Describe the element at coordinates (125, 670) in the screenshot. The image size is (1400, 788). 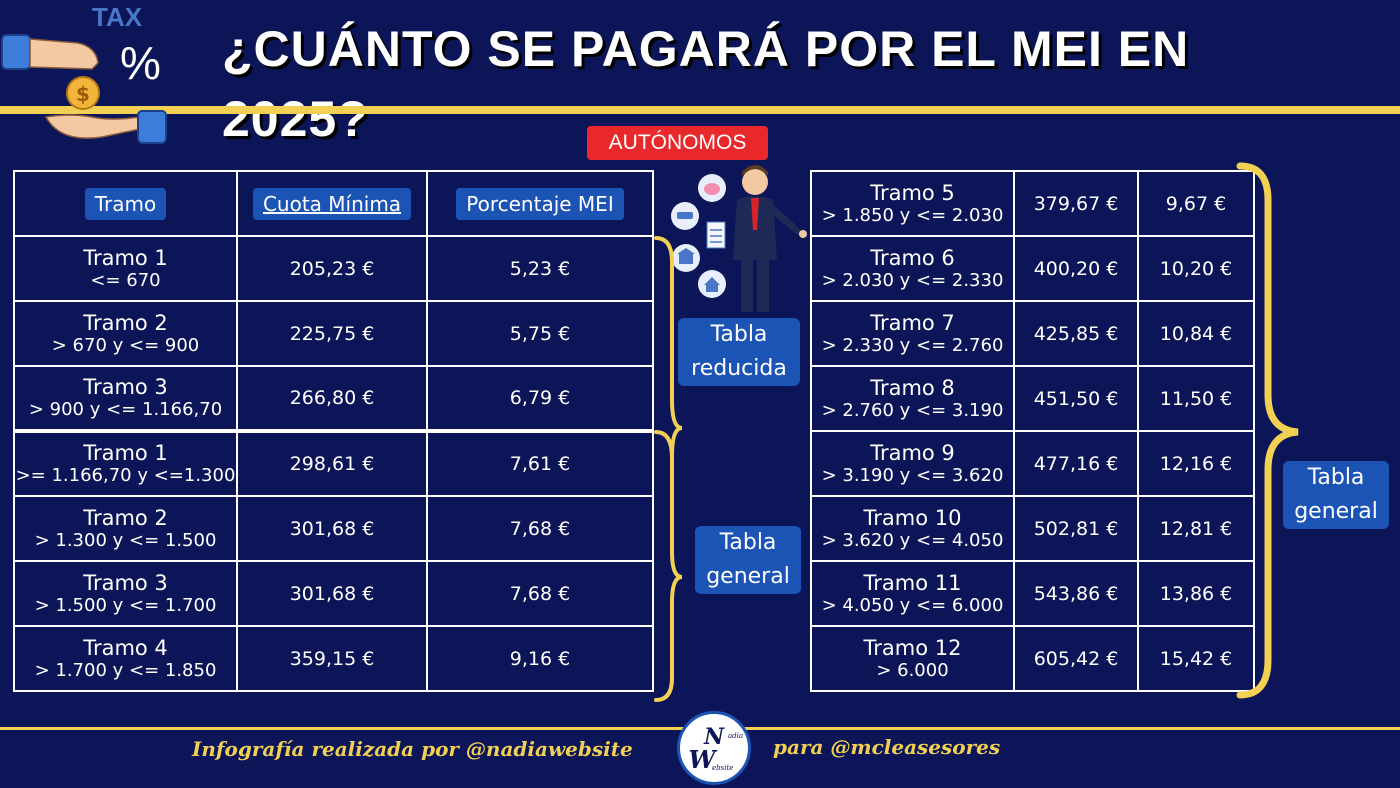
I see `tramo-range: > 1.700 y <= 1.850` at that location.